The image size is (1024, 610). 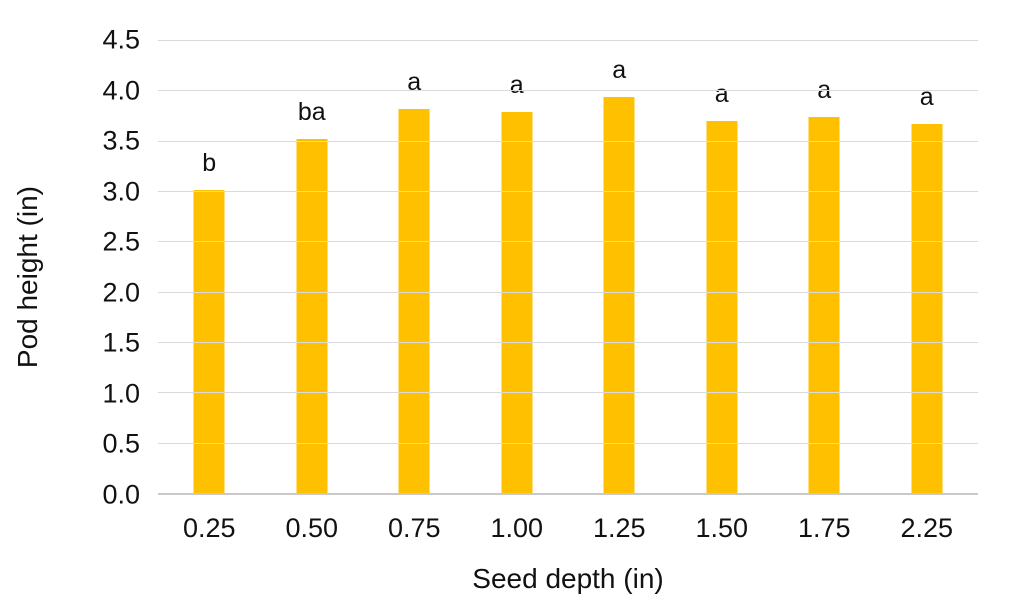 I want to click on x-tick-label: 0.50, so click(x=312, y=528).